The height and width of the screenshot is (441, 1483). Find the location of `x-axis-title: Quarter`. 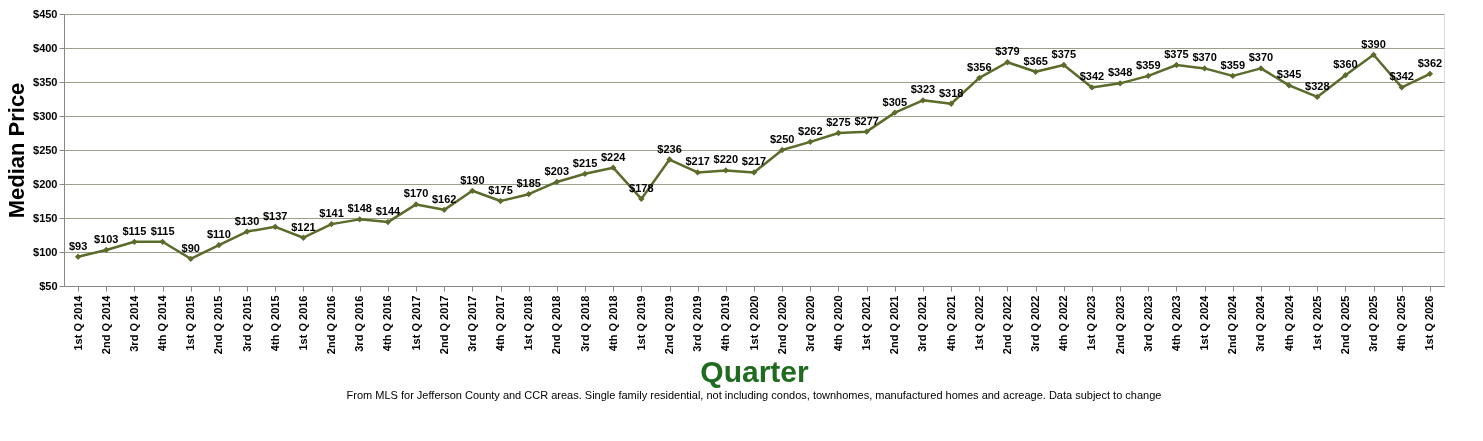

x-axis-title: Quarter is located at coordinates (755, 372).